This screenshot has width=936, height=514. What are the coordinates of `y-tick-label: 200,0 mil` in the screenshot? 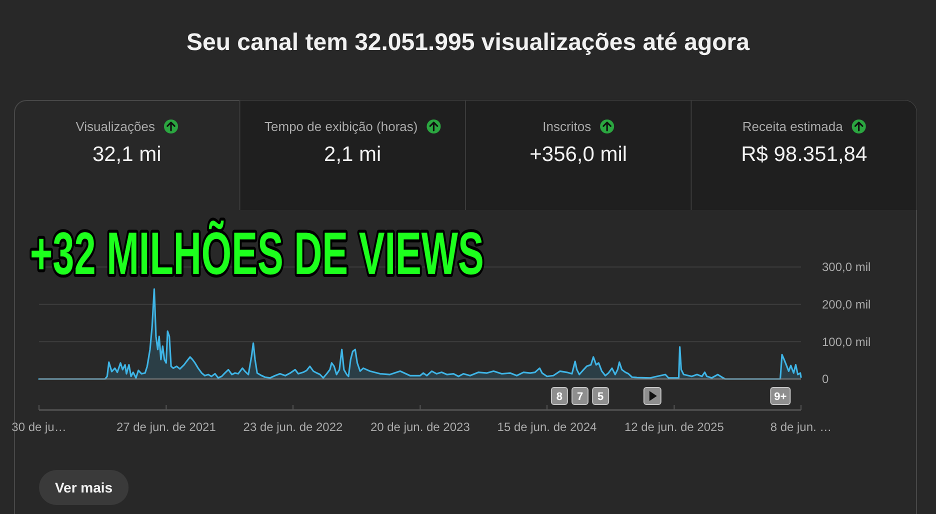 It's located at (846, 305).